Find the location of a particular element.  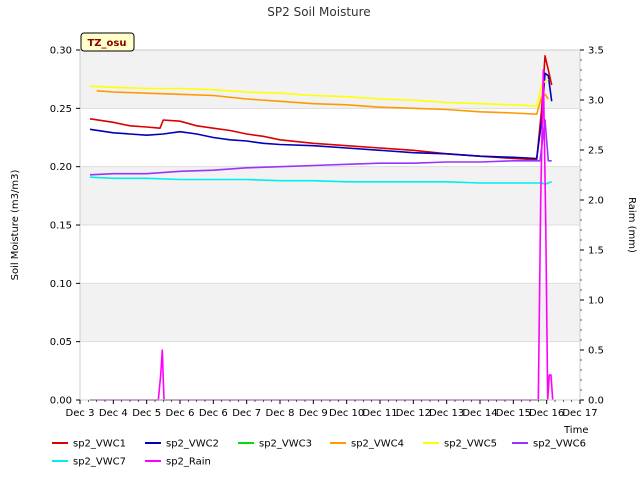

site-badge-box is located at coordinates (107, 42).